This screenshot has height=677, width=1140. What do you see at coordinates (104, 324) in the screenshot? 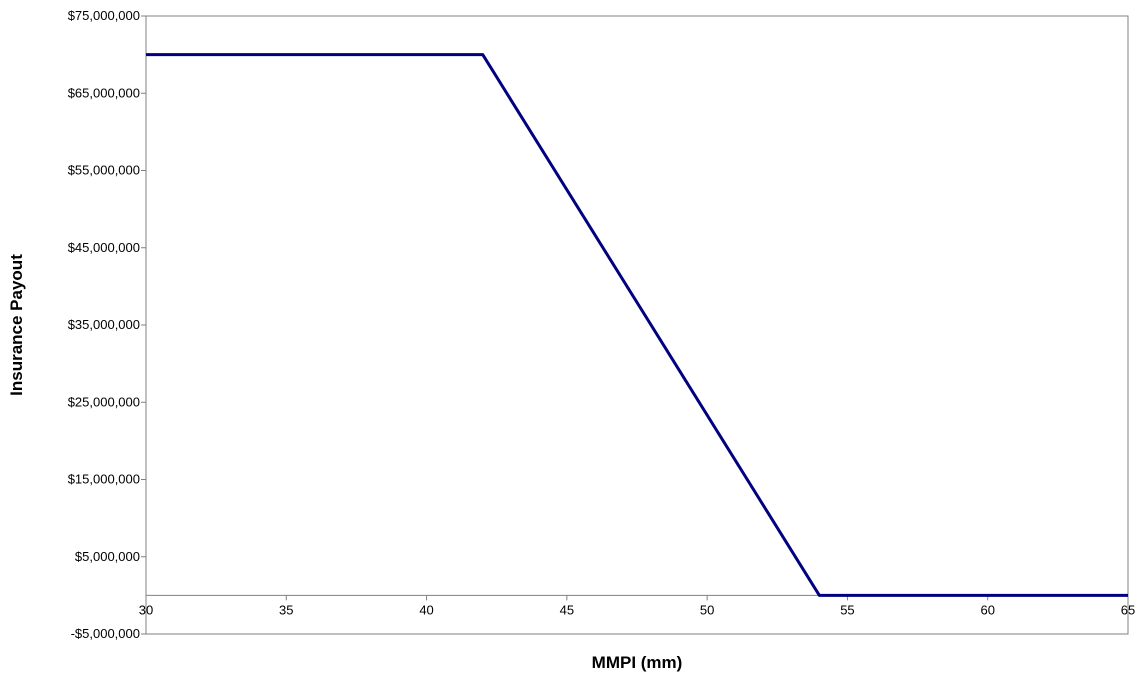
I see `y-tick-label: $35,000,000` at bounding box center [104, 324].